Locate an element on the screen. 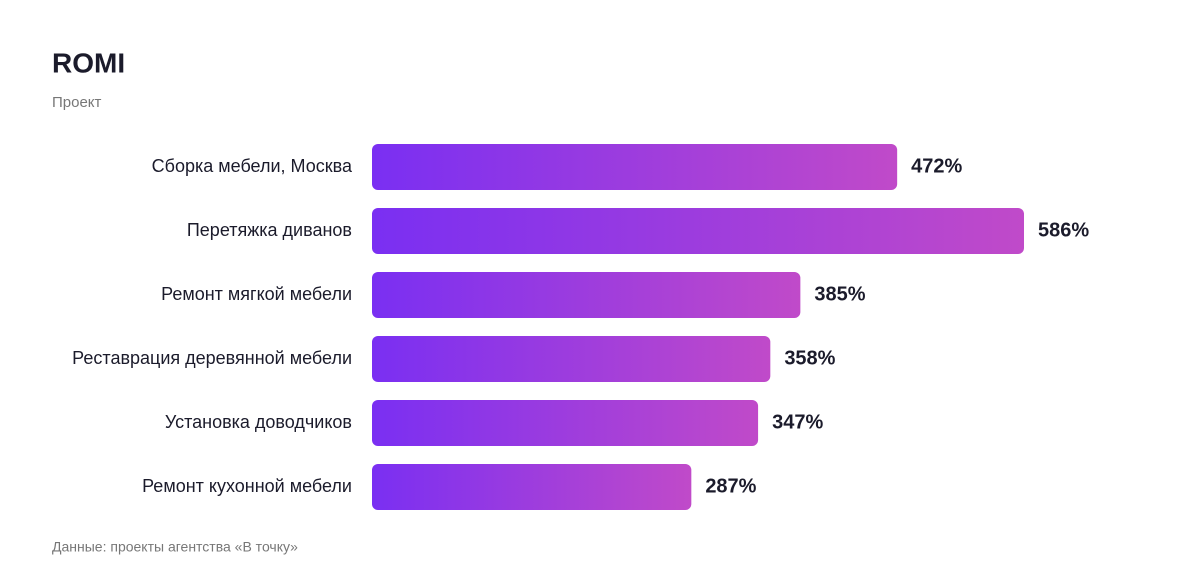 This screenshot has width=1200, height=584. chart-title: ROMI is located at coordinates (88, 62).